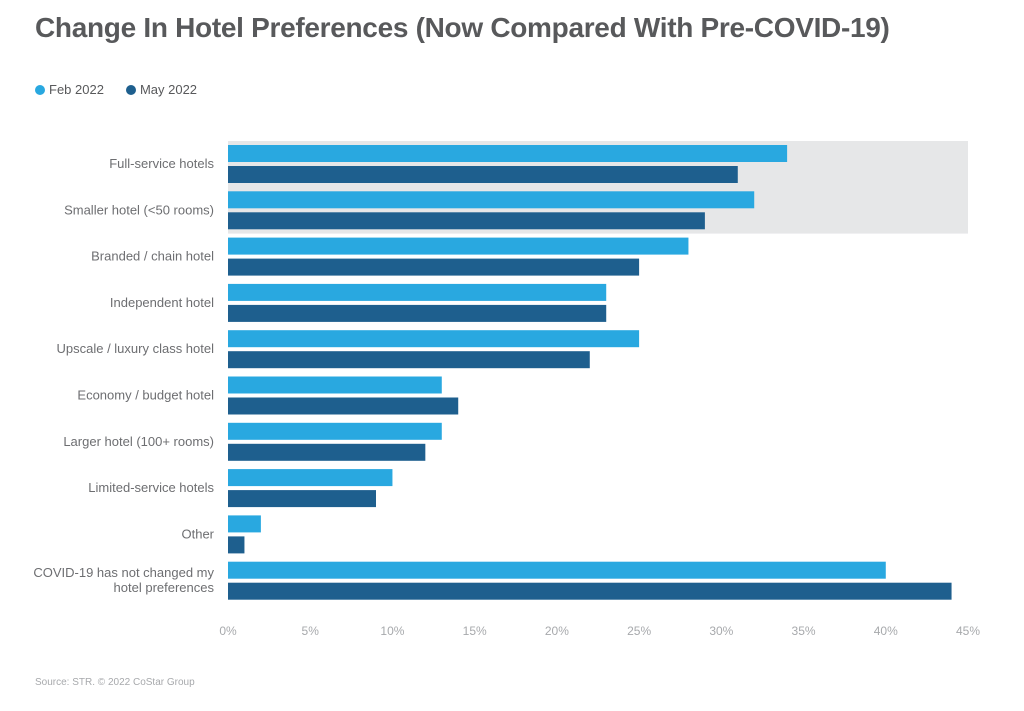 The height and width of the screenshot is (711, 1024). Describe the element at coordinates (804, 631) in the screenshot. I see `x-tick-label-35: 35%` at that location.